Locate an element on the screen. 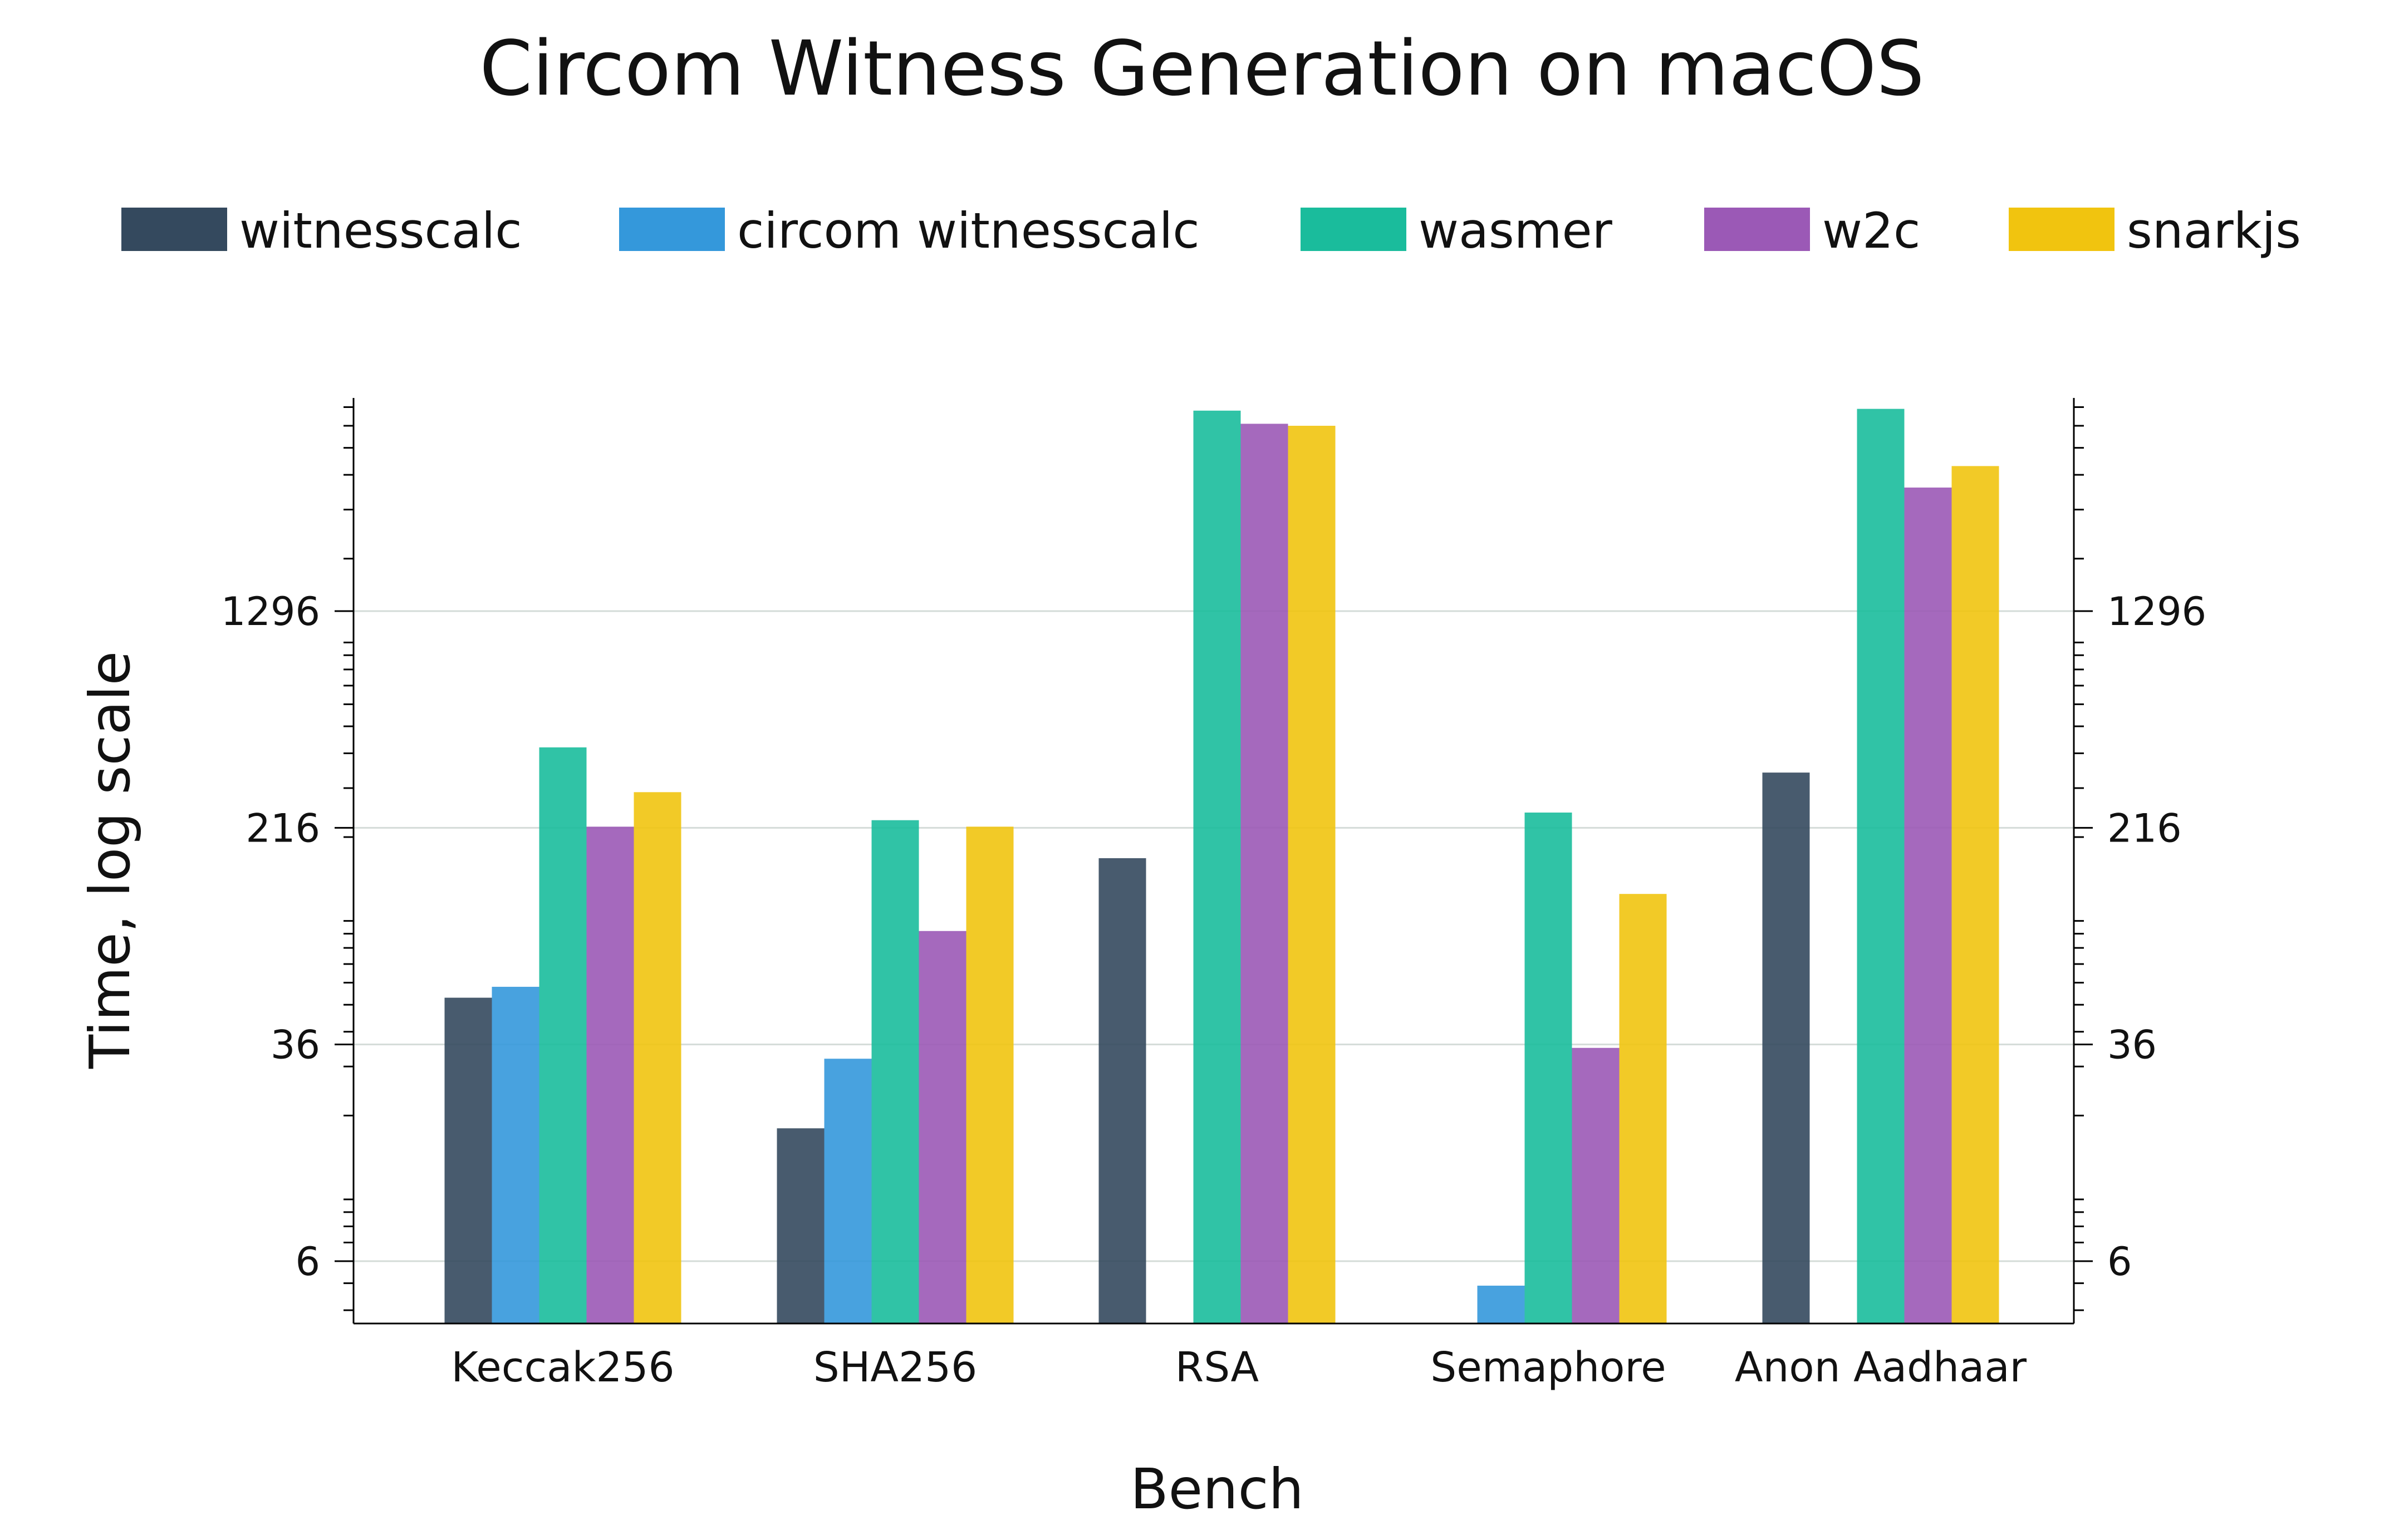 The image size is (2404, 1540). y-tick-label-right: 6 is located at coordinates (2119, 1262).